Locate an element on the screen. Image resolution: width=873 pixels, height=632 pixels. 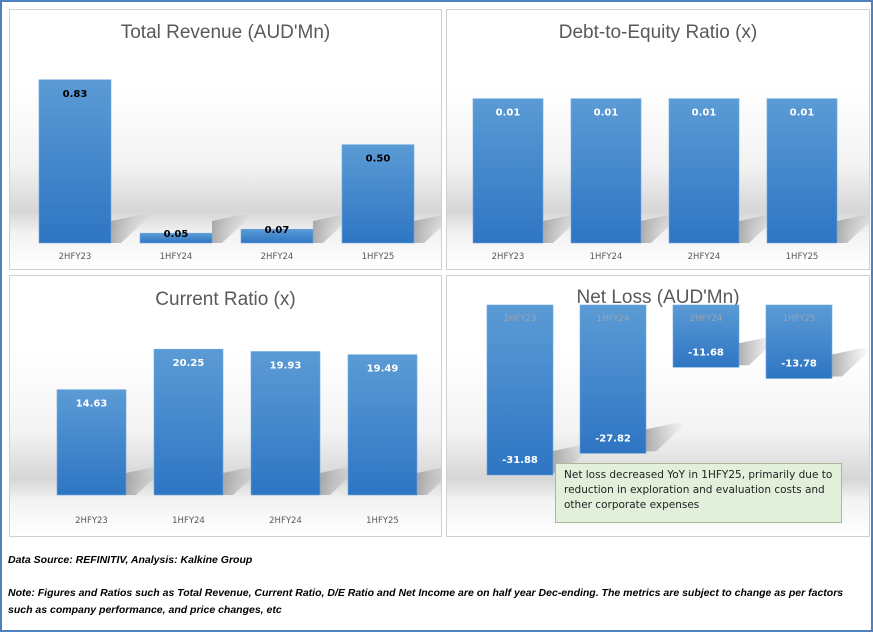
data-label: 0.05 is located at coordinates (176, 234).